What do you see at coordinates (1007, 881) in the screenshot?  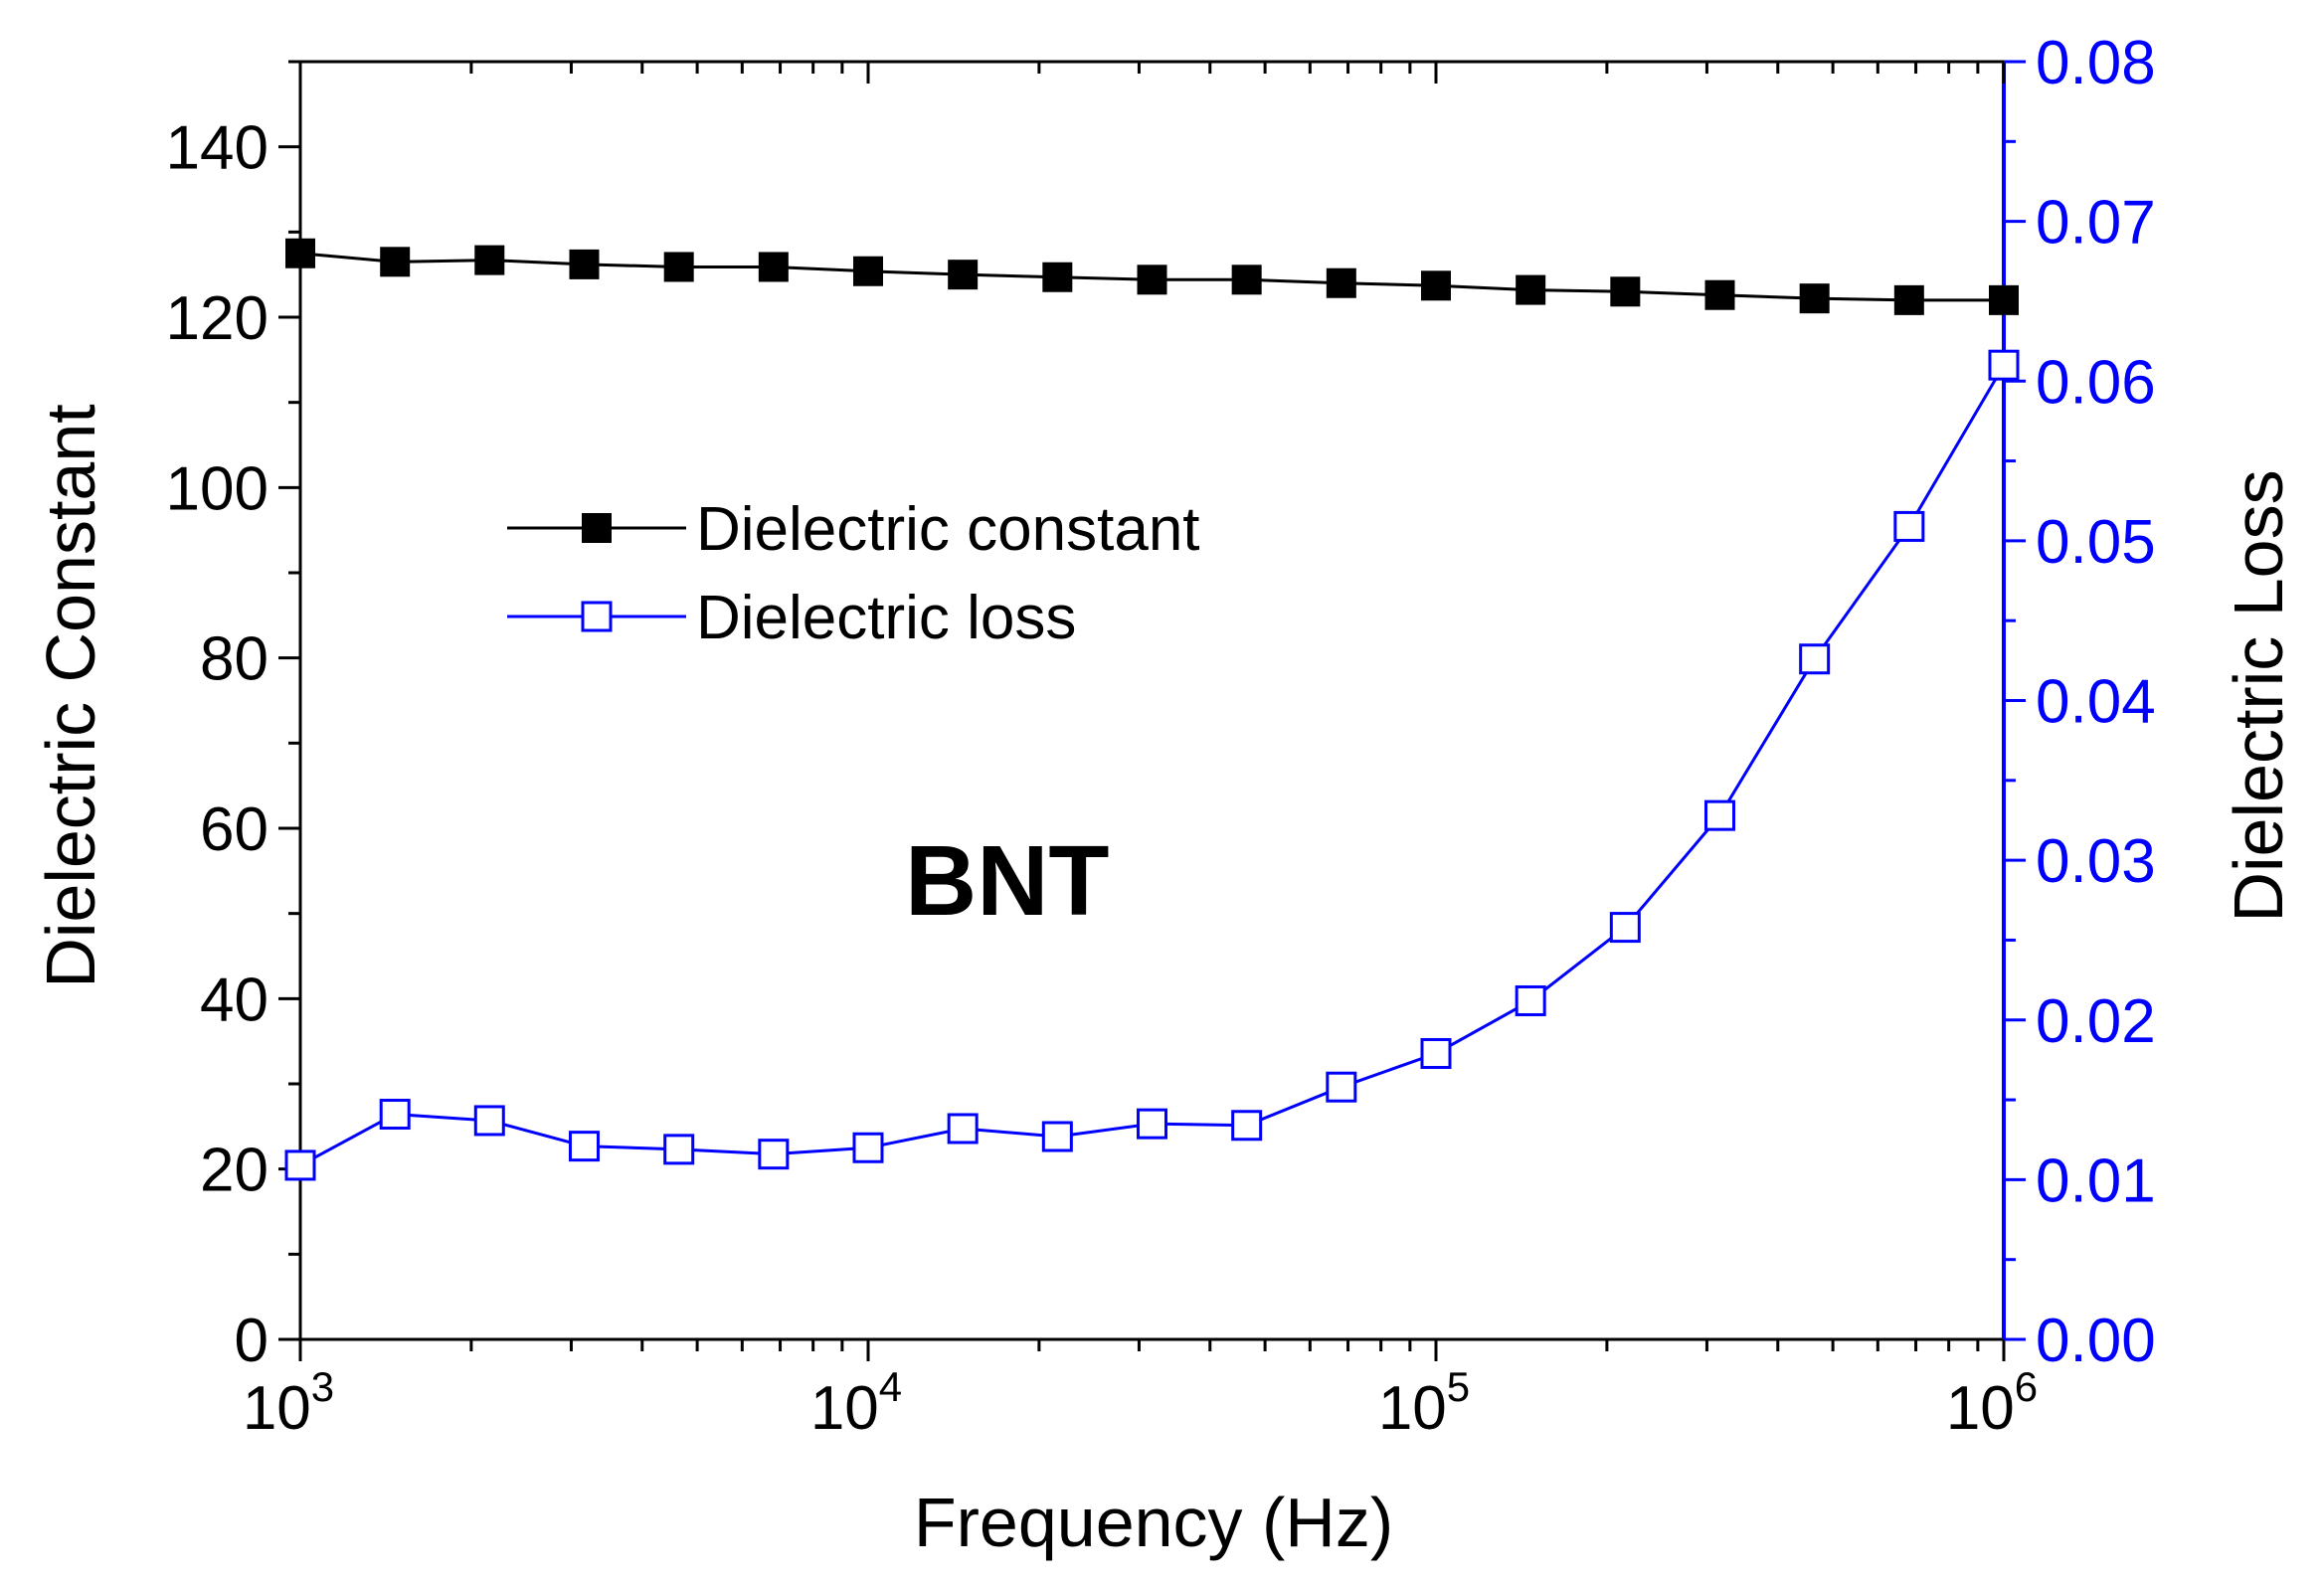 I see `annotation-bnt: BNT` at bounding box center [1007, 881].